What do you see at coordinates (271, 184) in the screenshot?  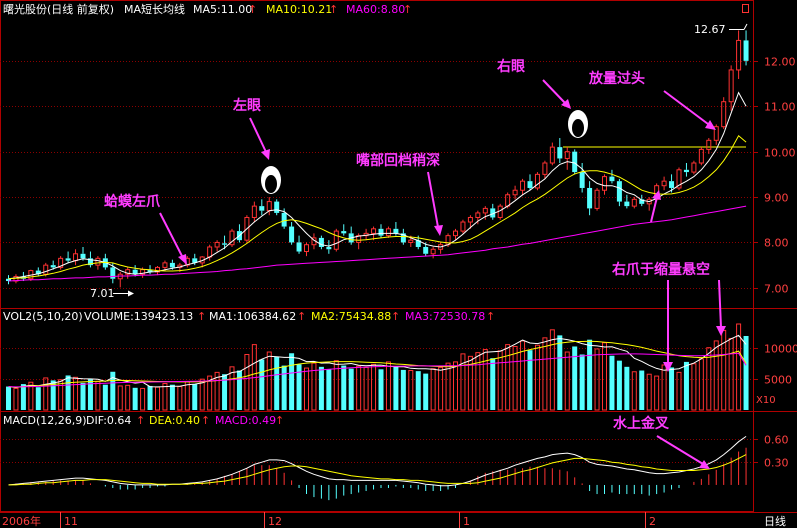 I see `left-eye-pupil` at bounding box center [271, 184].